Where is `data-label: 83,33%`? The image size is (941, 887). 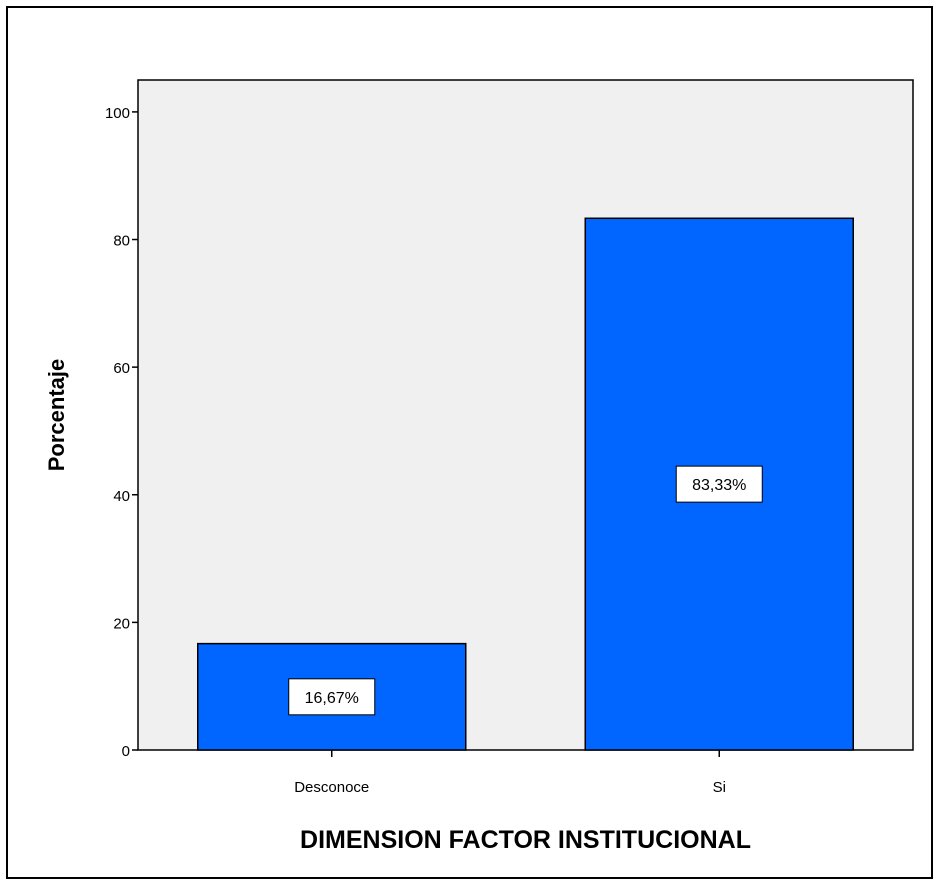
data-label: 83,33% is located at coordinates (719, 485).